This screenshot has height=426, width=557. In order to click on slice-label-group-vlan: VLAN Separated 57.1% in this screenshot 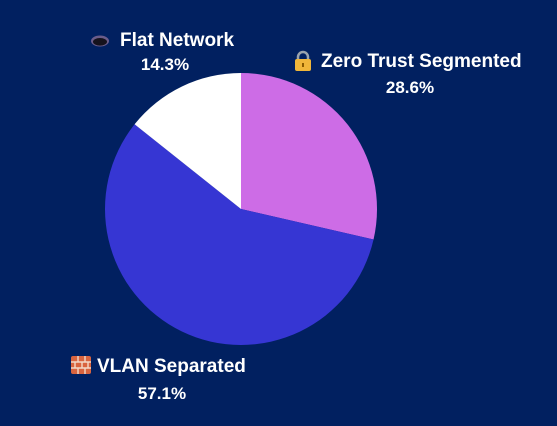, I will do `click(158, 379)`.